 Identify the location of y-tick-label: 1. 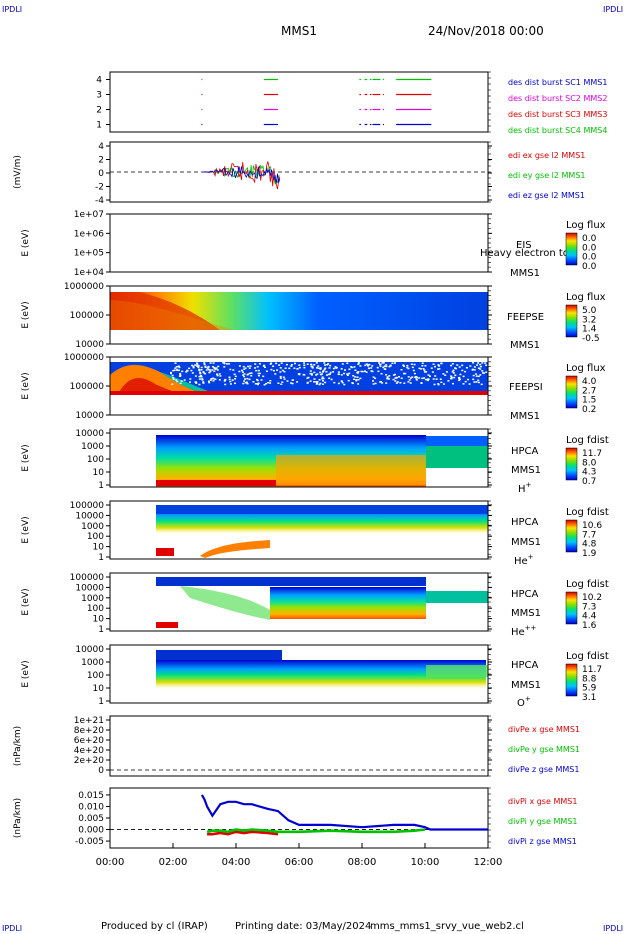
(101, 486).